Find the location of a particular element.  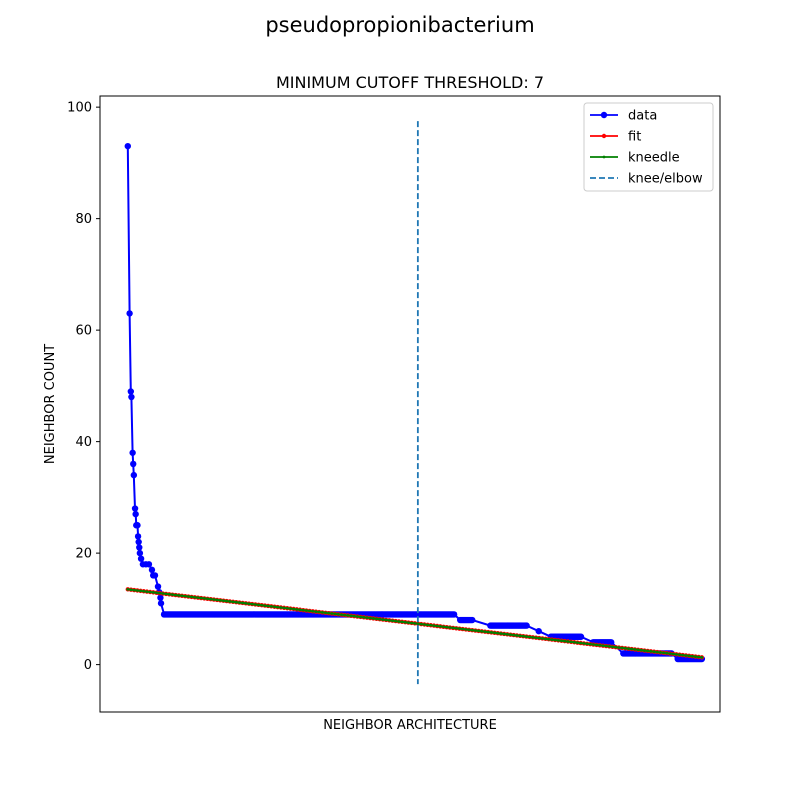

legend-marker is located at coordinates (604, 115).